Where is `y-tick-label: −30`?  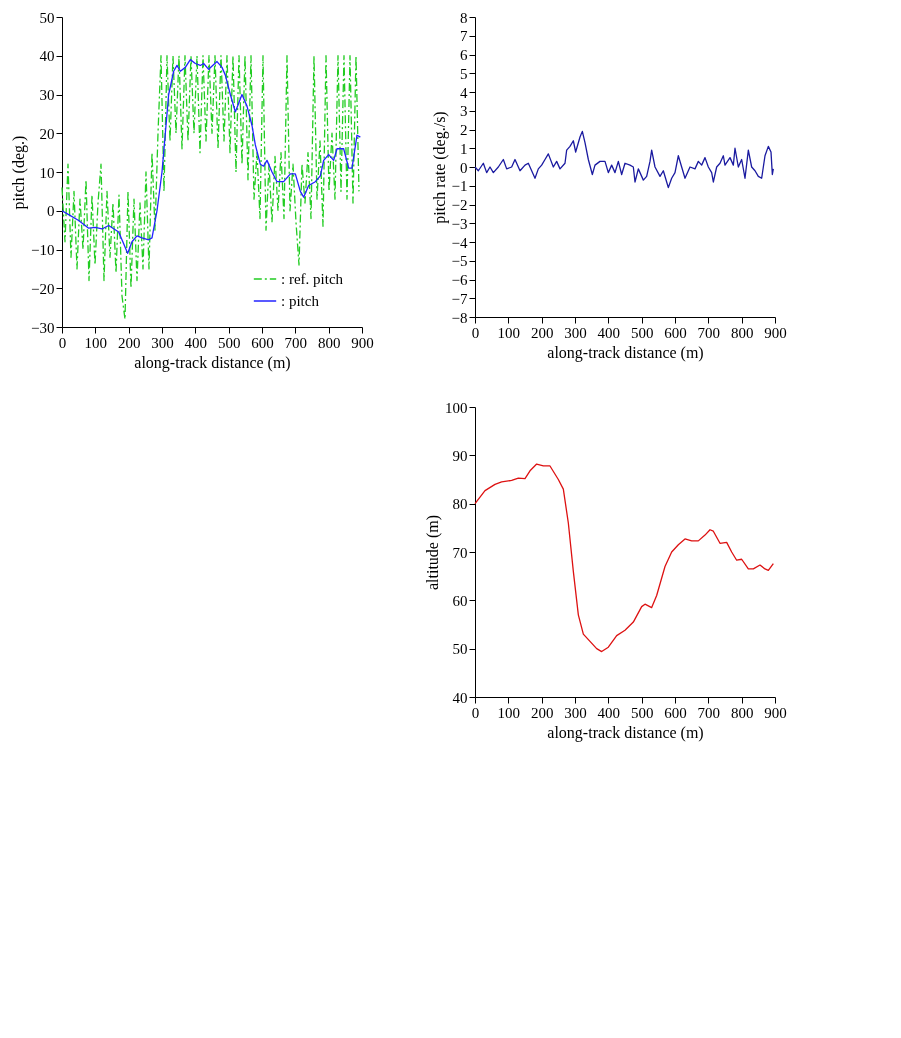
y-tick-label: −30 is located at coordinates (43, 327).